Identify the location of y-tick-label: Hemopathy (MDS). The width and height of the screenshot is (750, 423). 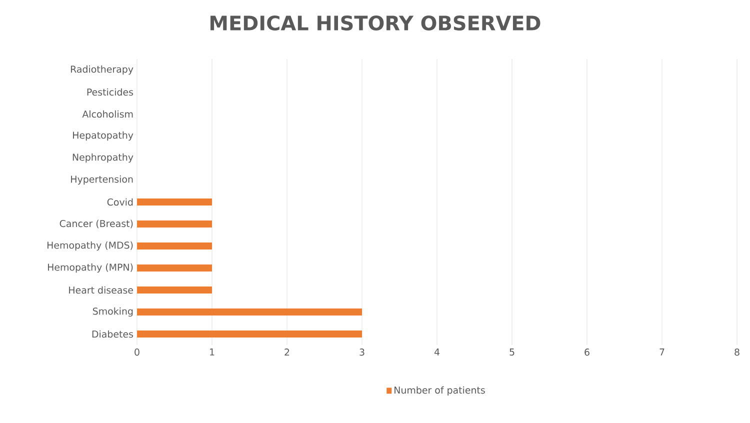
(90, 246).